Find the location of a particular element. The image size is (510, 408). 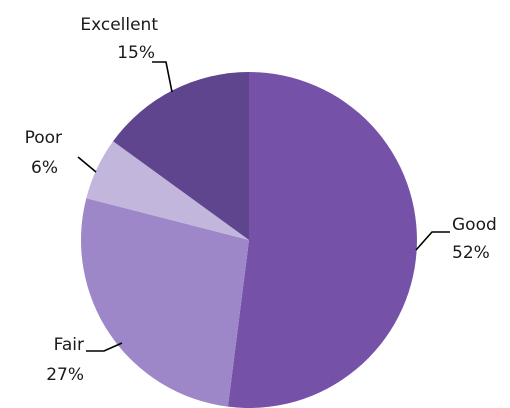

slice-value-good: 52% is located at coordinates (471, 253).